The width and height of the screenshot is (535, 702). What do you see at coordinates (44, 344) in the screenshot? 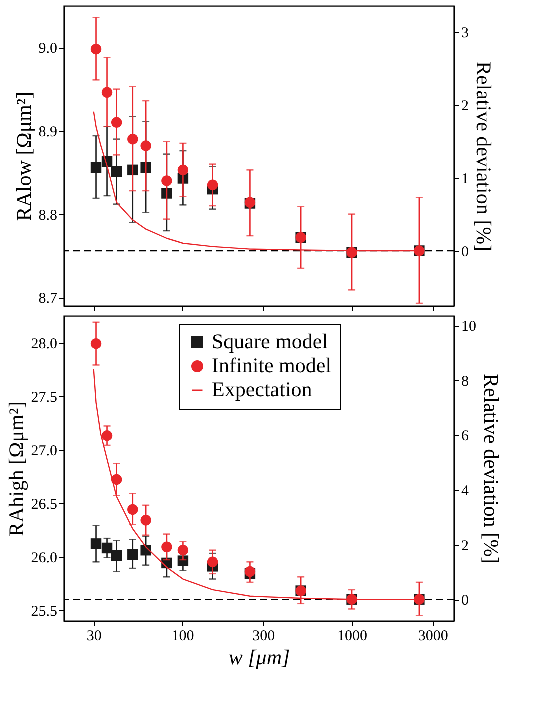
I see `y-tick-label: 28.0` at bounding box center [44, 344].